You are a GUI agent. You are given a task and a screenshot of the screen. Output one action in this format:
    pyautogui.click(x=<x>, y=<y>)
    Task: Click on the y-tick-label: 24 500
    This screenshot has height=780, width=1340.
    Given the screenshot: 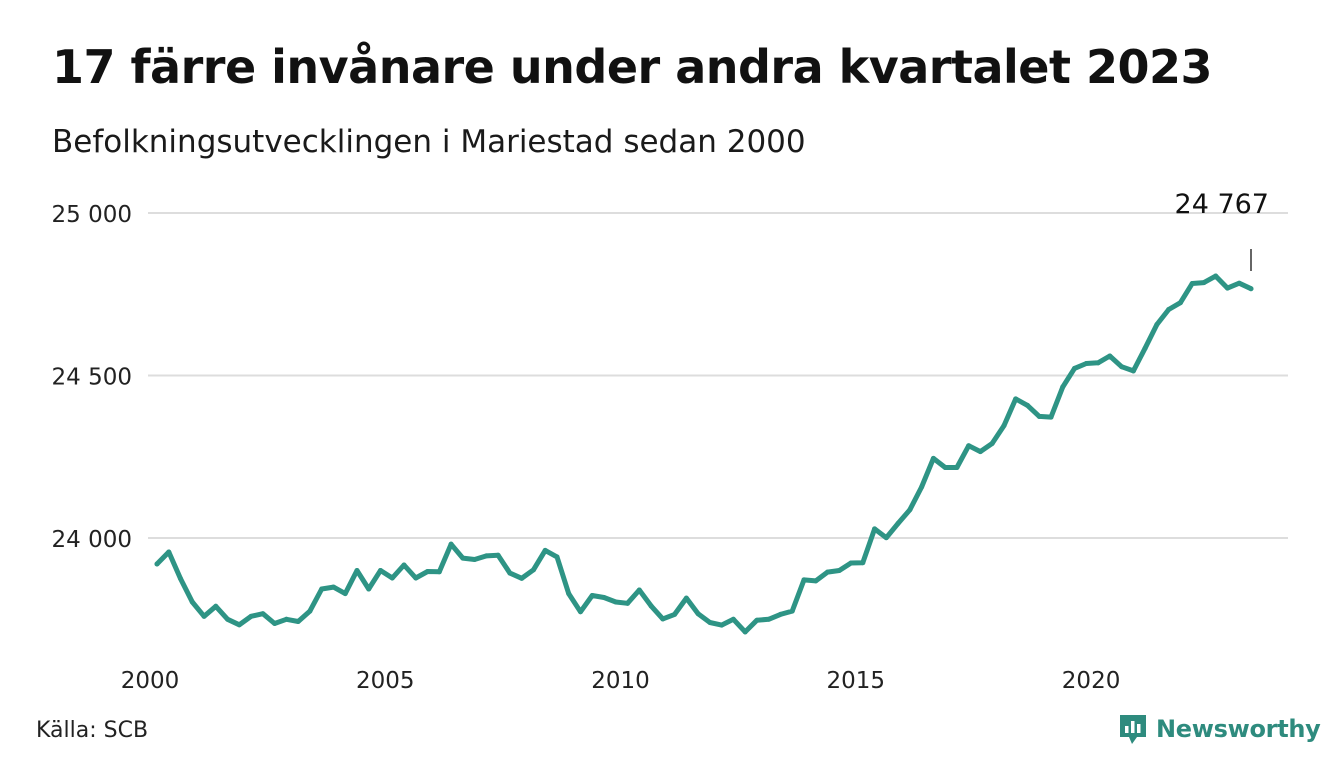 What is the action you would take?
    pyautogui.click(x=92, y=378)
    